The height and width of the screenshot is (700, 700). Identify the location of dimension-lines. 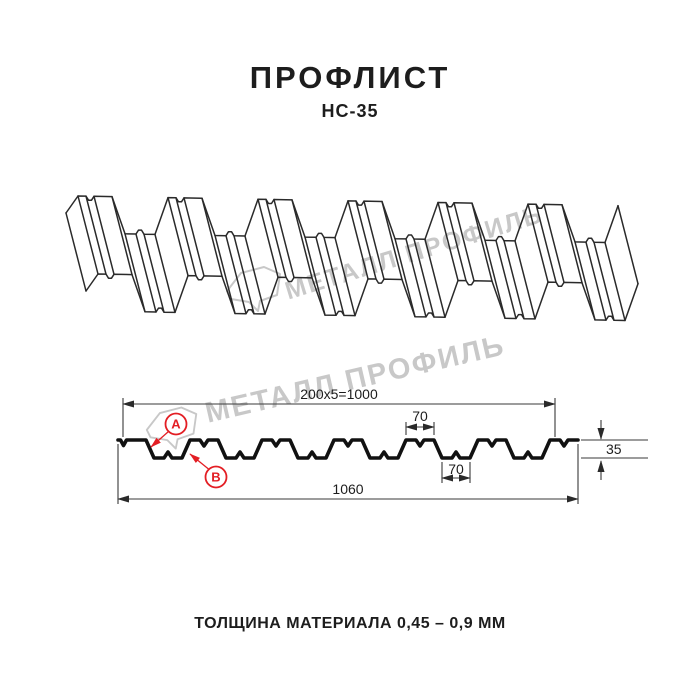
(382, 451).